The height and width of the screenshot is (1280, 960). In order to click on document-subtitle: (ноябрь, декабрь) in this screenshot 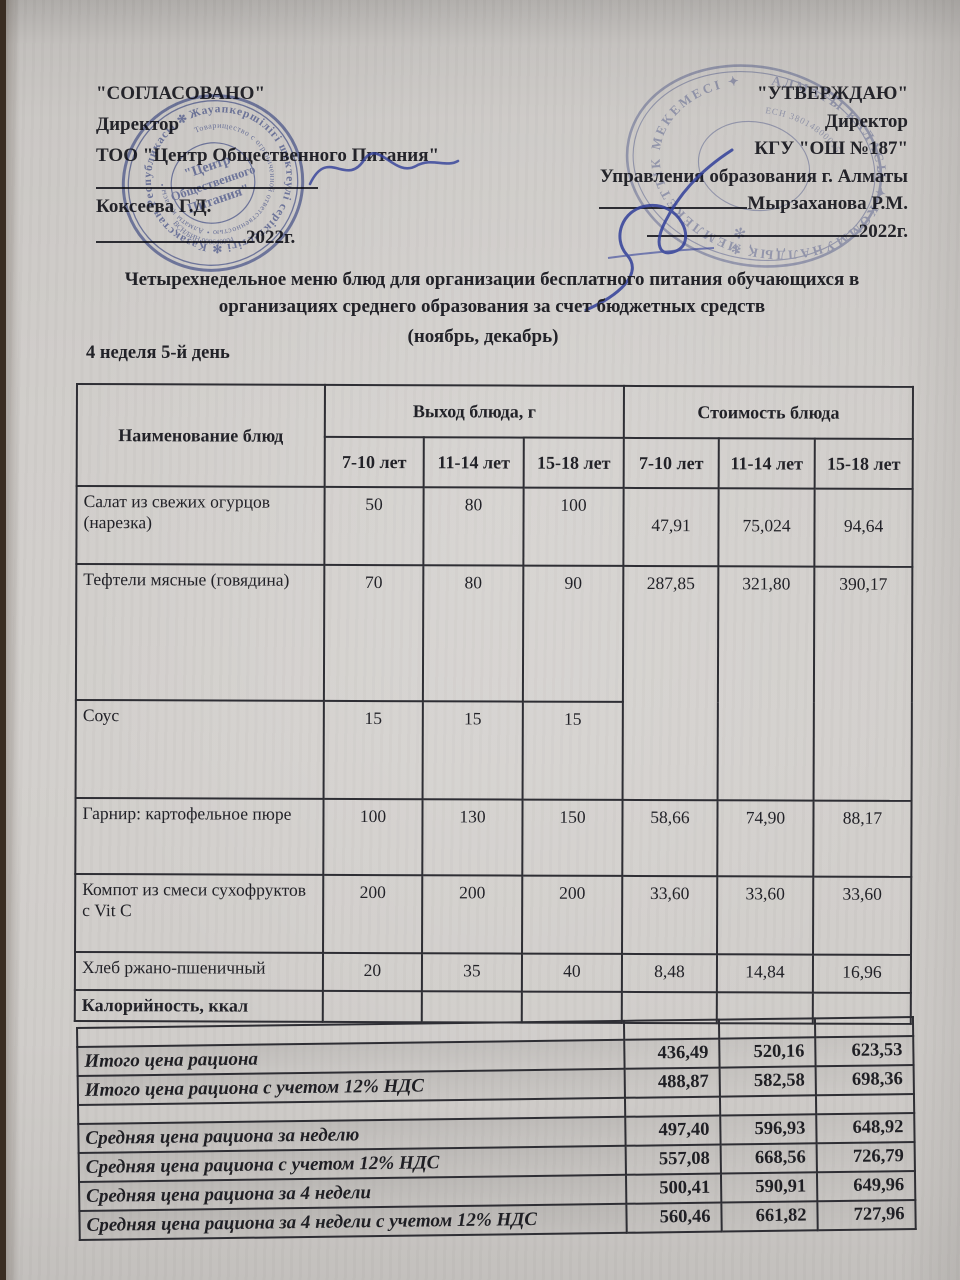, I will do `click(483, 336)`.